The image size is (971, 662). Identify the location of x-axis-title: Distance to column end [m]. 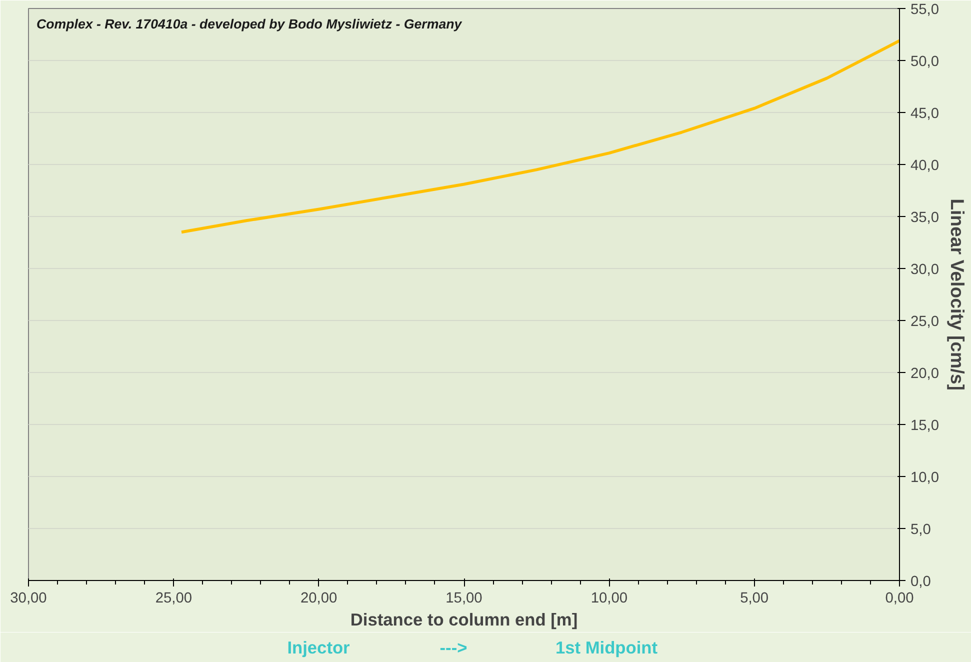
(464, 620).